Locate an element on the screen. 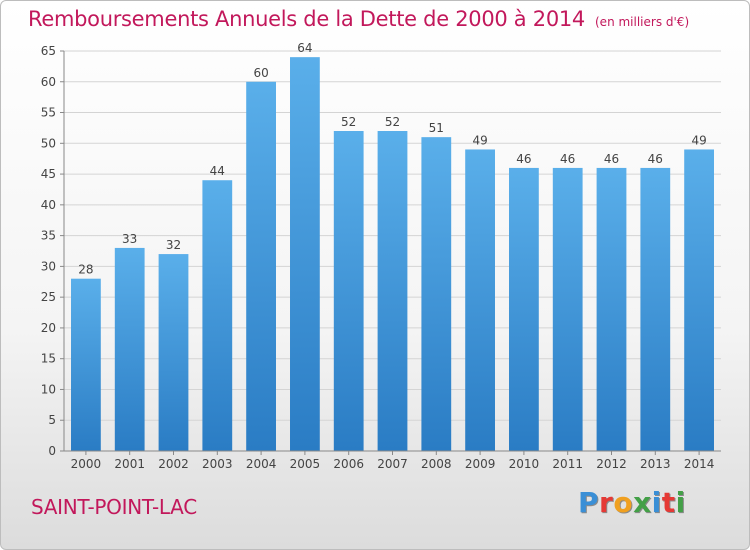 This screenshot has width=750, height=550. x-tick-label: 2003 is located at coordinates (217, 464).